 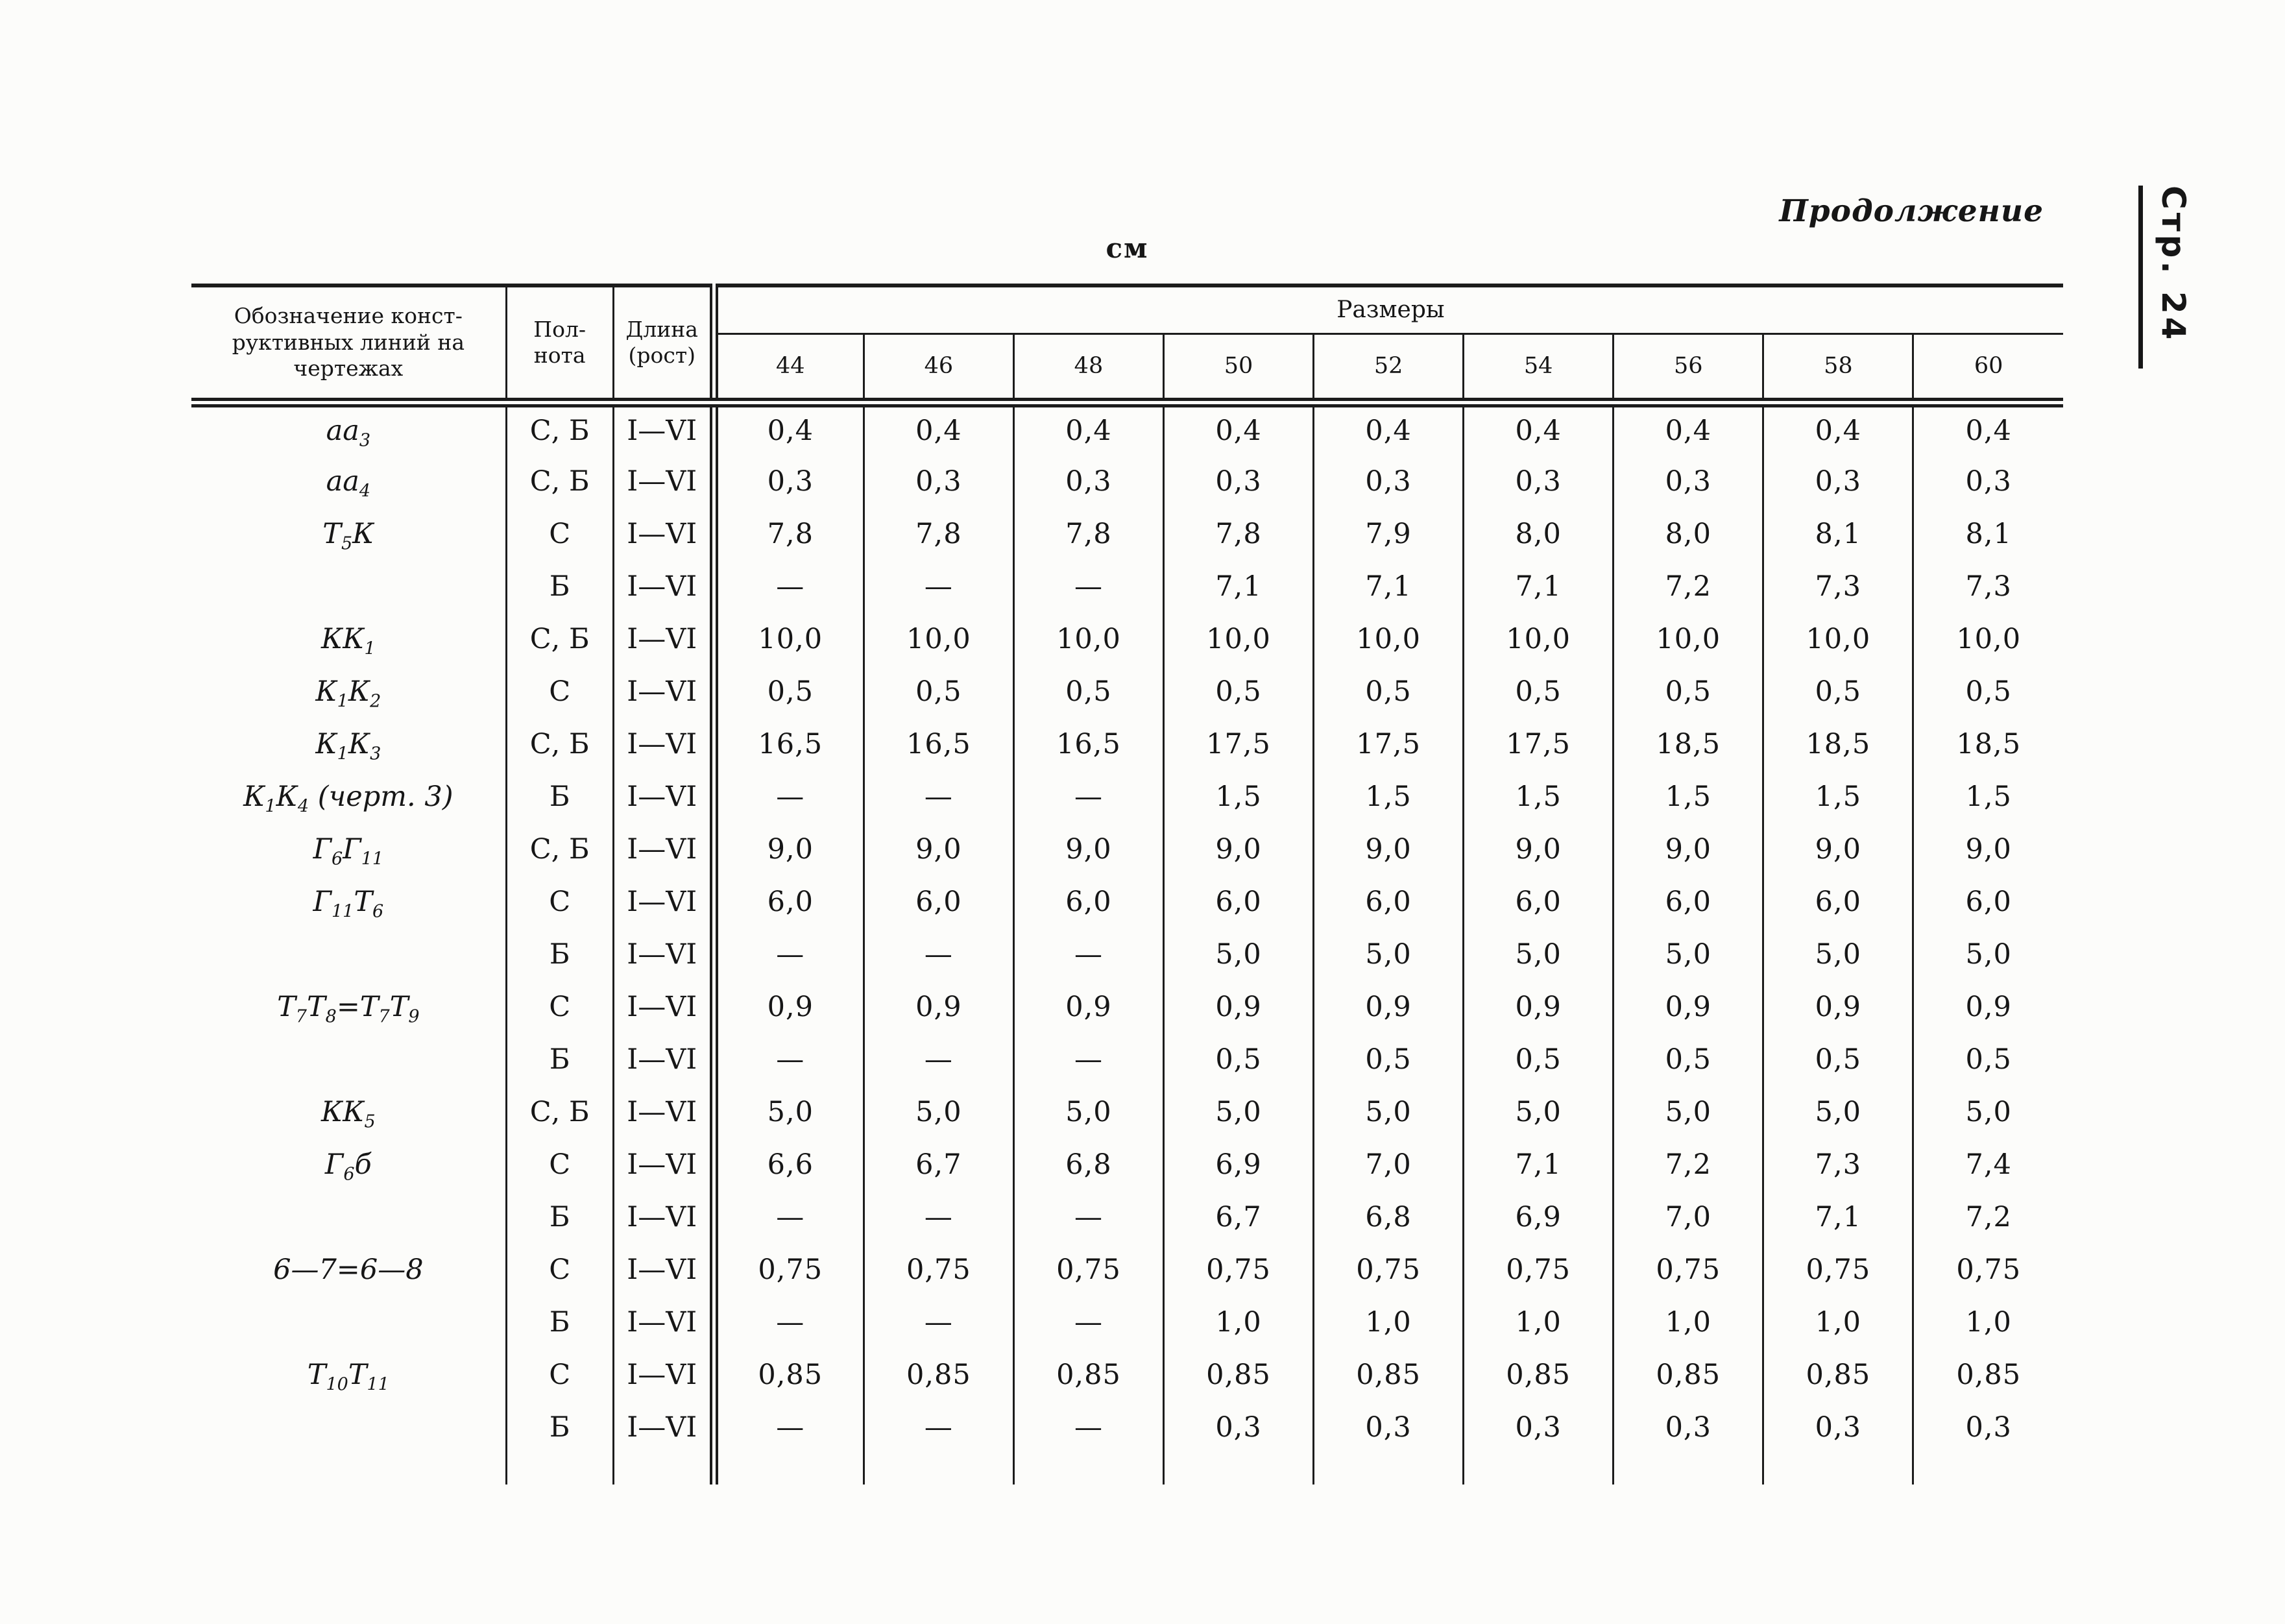 I want to click on designation-cell: Г11Т6, so click(x=348, y=903).